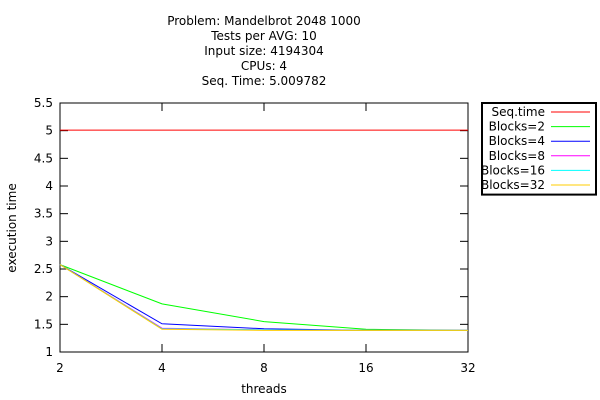 The image size is (600, 400). What do you see at coordinates (49, 131) in the screenshot?
I see `y-tick-label: 5` at bounding box center [49, 131].